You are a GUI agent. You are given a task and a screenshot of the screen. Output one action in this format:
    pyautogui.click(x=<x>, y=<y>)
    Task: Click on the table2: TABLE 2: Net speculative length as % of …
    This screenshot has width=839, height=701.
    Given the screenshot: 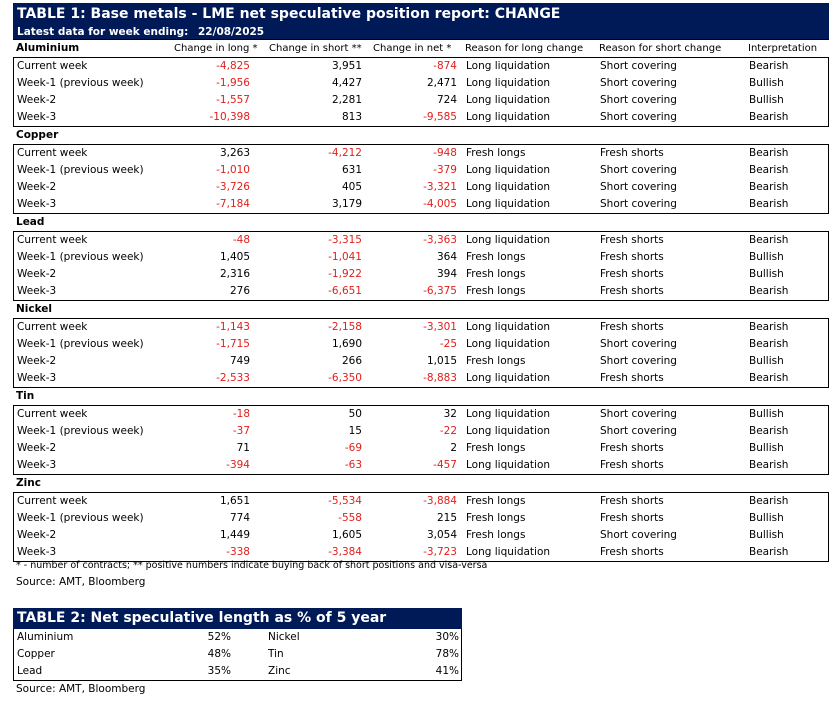 What is the action you would take?
    pyautogui.click(x=237, y=644)
    